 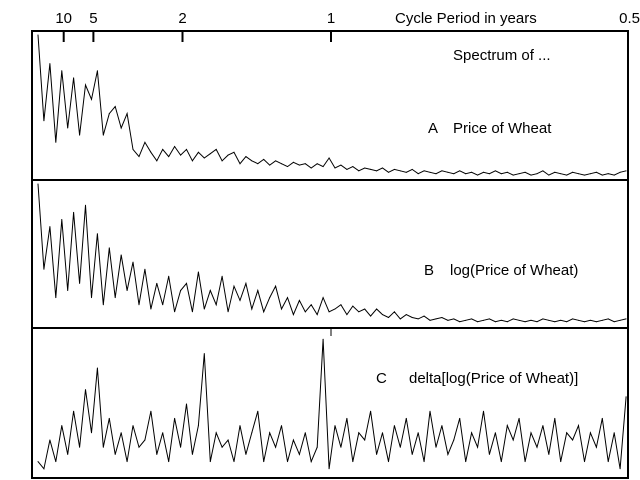 I want to click on x-tick-label: 5, so click(x=93, y=18).